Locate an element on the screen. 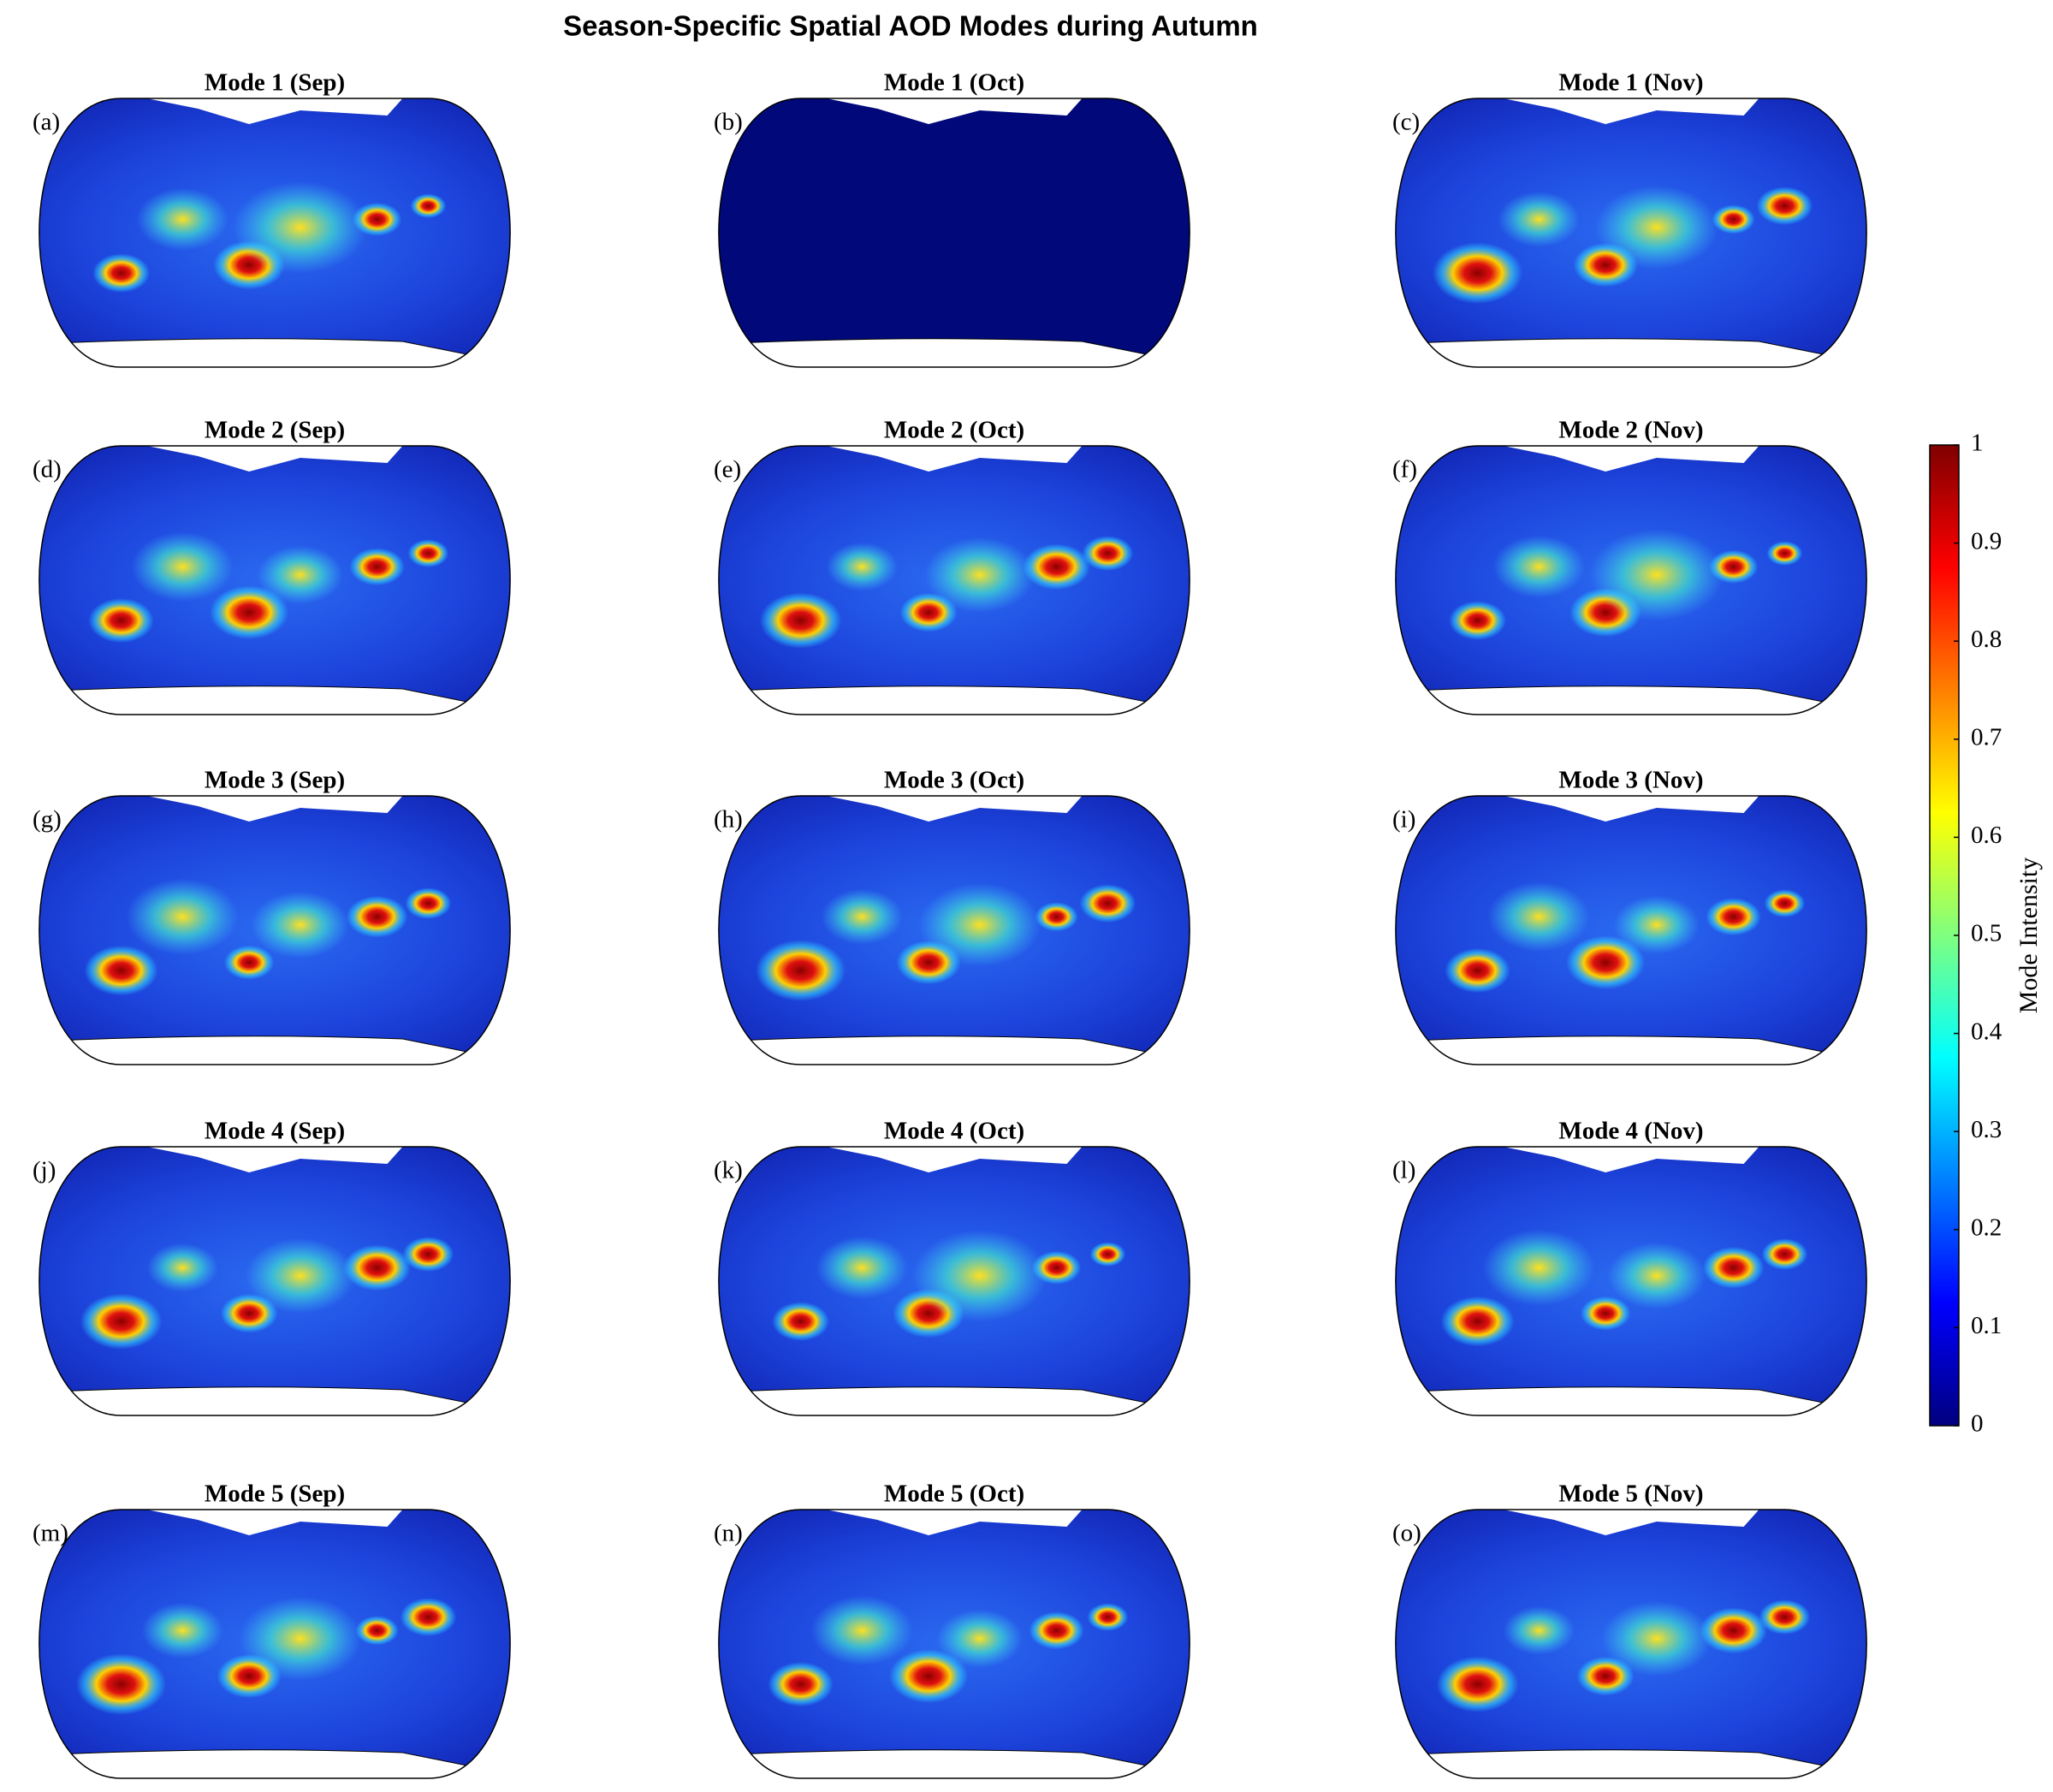 The height and width of the screenshot is (1792, 2053). colorbar-tick-label: 0.7 is located at coordinates (1986, 737).